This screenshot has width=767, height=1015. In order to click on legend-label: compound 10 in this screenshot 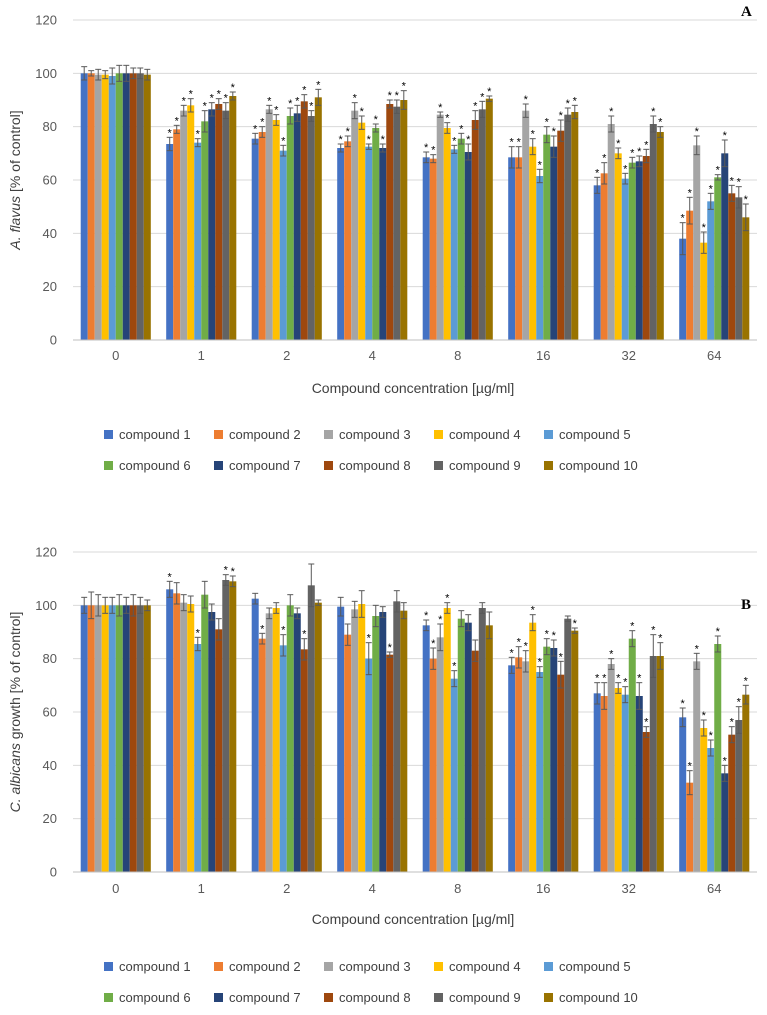, I will do `click(598, 997)`.